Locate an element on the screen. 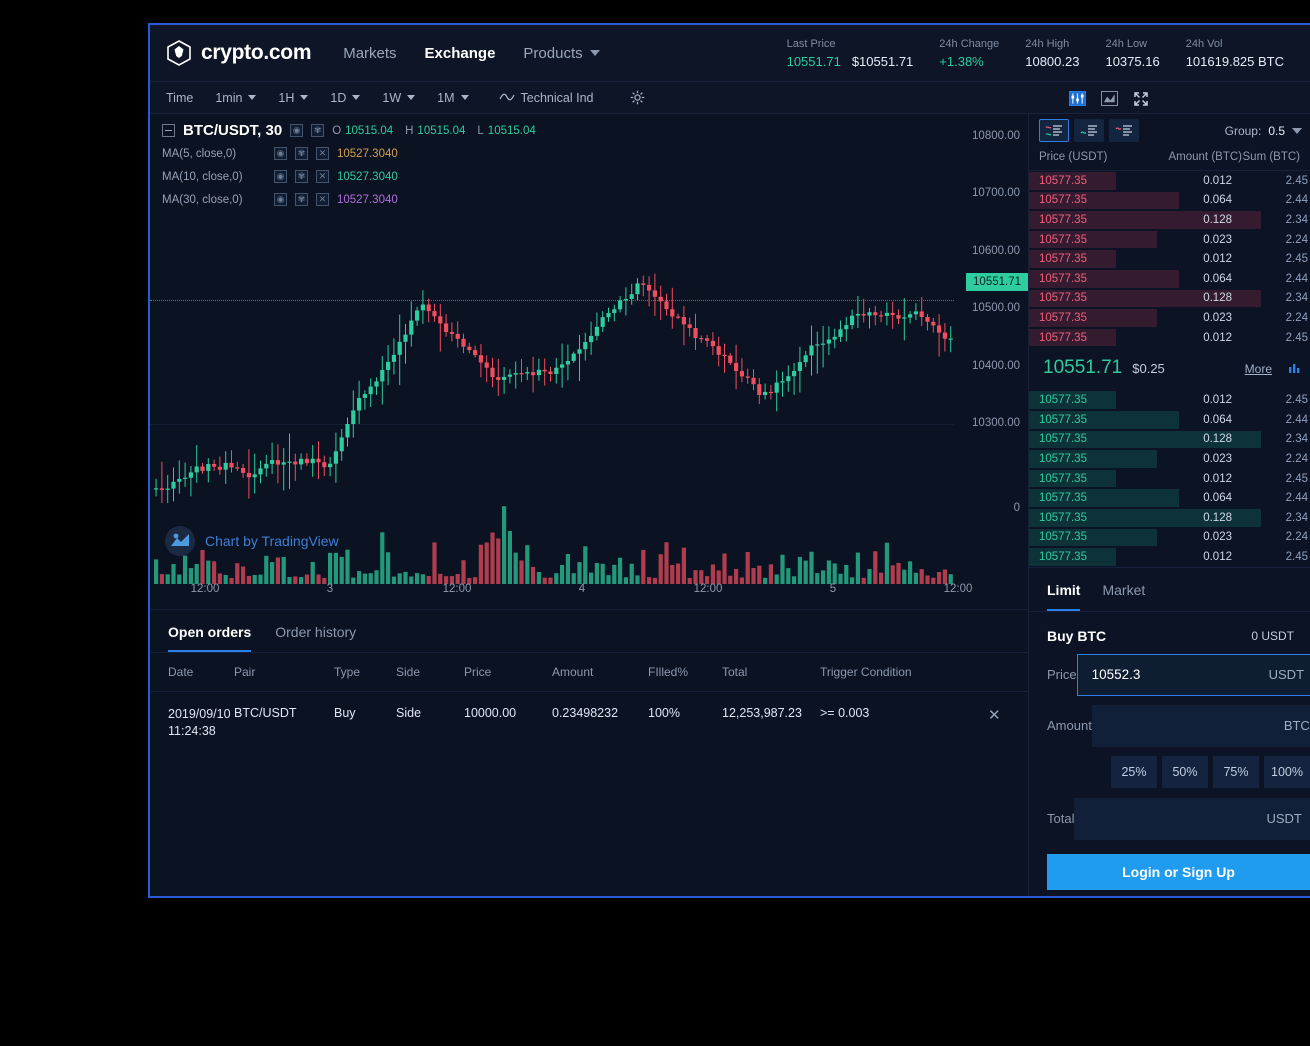 Image resolution: width=1310 pixels, height=1046 pixels. percent-25-button: 25% is located at coordinates (1134, 771).